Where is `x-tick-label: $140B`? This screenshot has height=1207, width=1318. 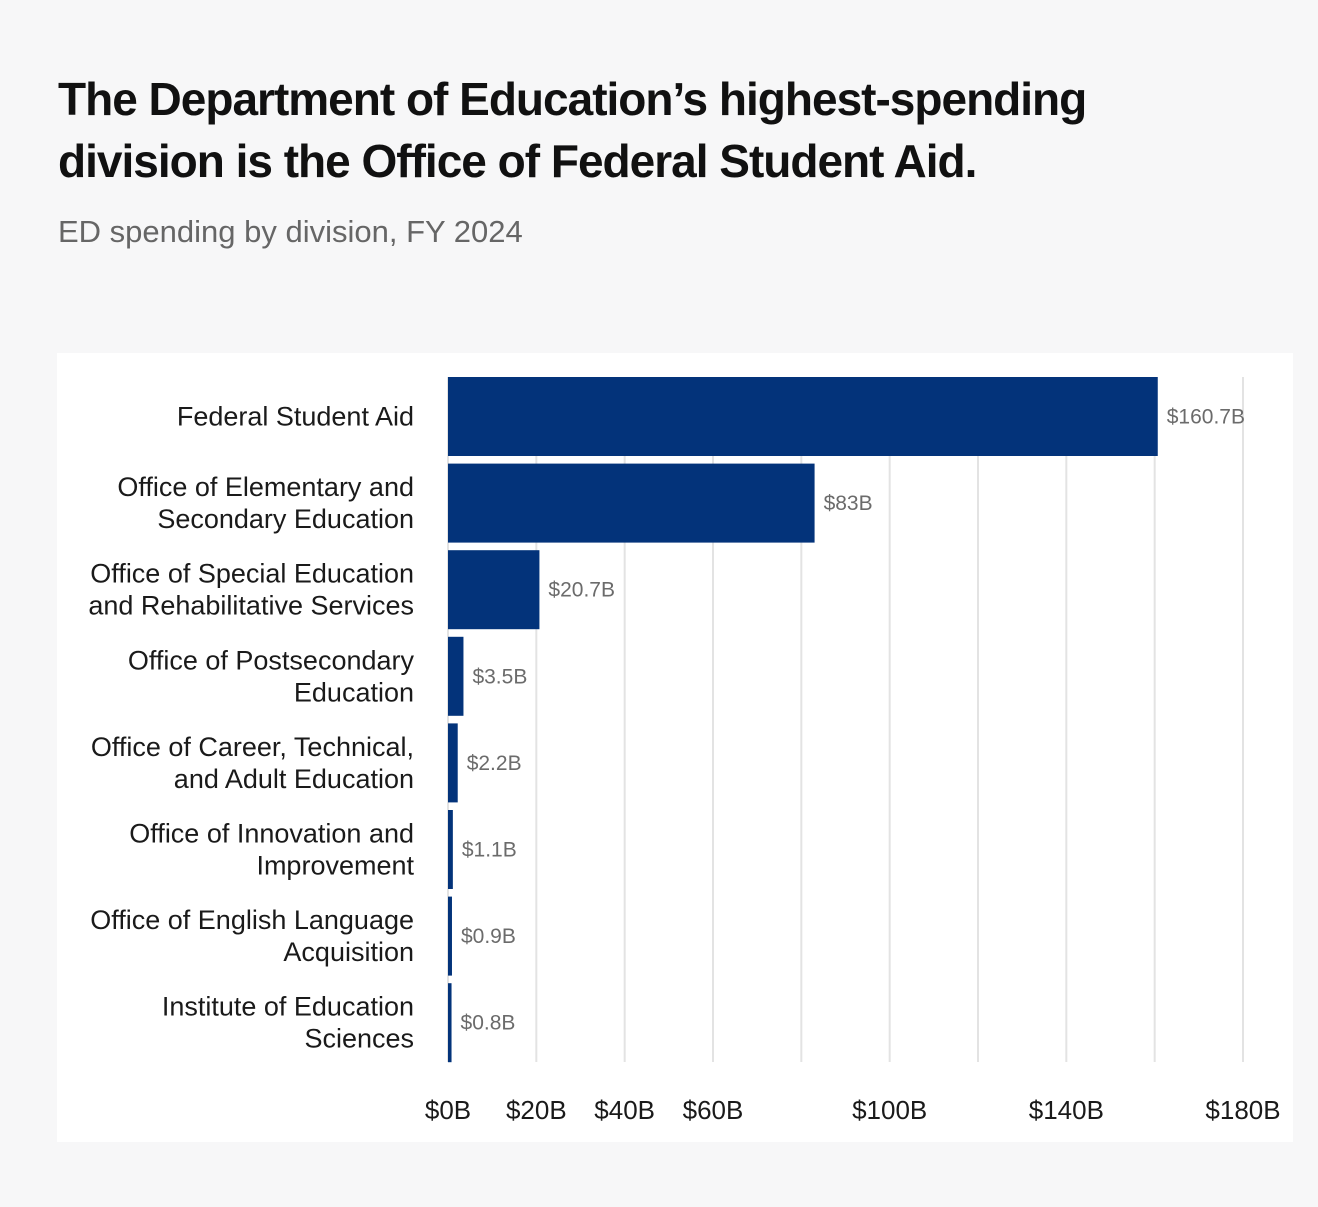
x-tick-label: $140B is located at coordinates (1066, 1110).